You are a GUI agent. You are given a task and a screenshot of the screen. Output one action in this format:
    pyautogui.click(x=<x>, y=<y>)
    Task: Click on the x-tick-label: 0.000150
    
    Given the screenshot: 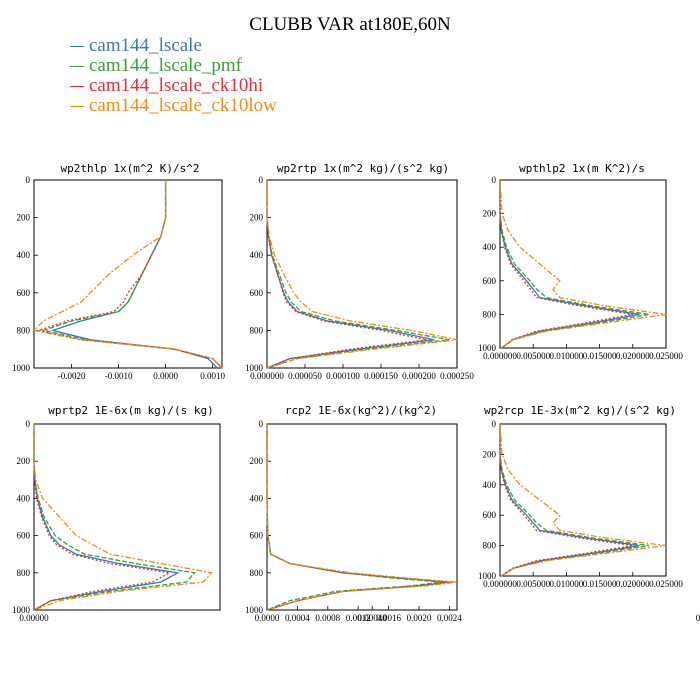 What is the action you would take?
    pyautogui.click(x=381, y=376)
    